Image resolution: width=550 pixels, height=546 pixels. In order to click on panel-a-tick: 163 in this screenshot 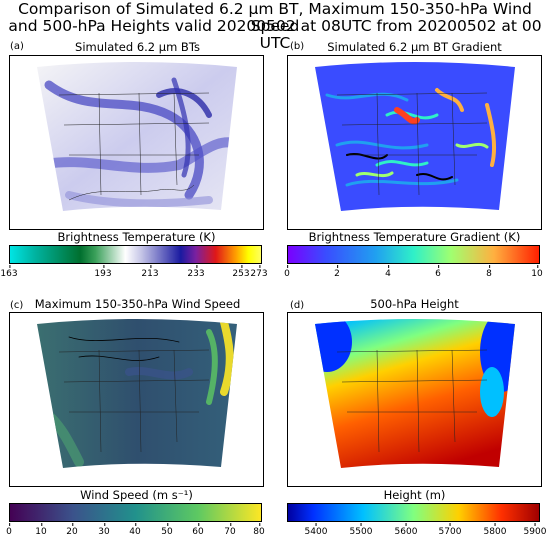, I will do `click(9, 272)`.